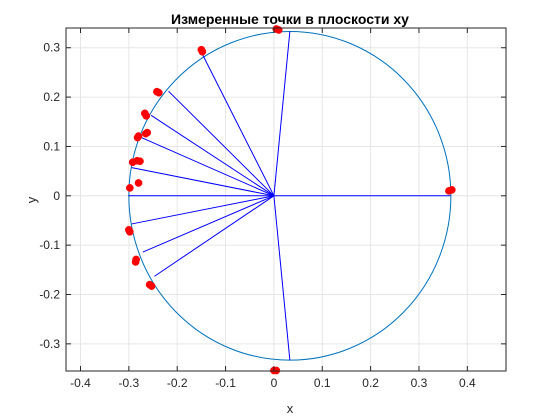 The height and width of the screenshot is (420, 560). I want to click on x-tick-label: -0.3, so click(129, 383).